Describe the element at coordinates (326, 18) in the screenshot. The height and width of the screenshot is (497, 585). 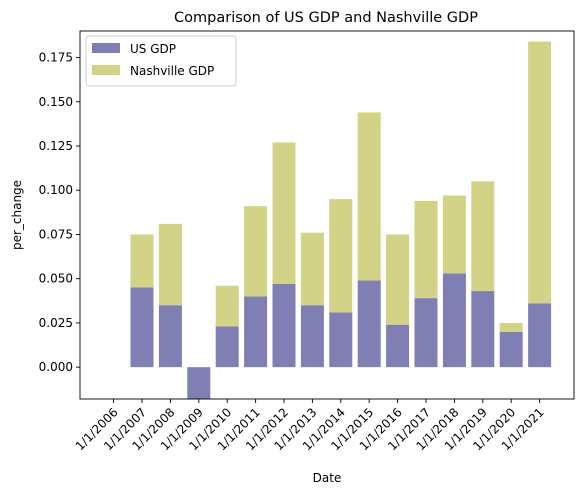
I see `chart-title: Comparison of US GDP and Nashville GDP` at that location.